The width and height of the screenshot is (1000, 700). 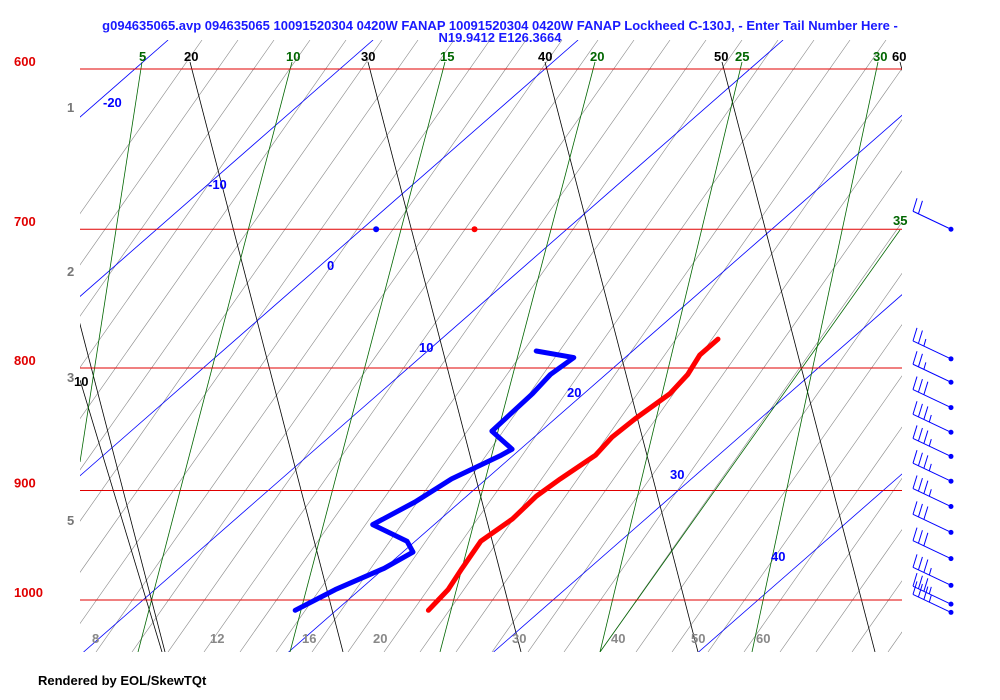 I want to click on isotherm-label: 0, so click(x=330, y=265).